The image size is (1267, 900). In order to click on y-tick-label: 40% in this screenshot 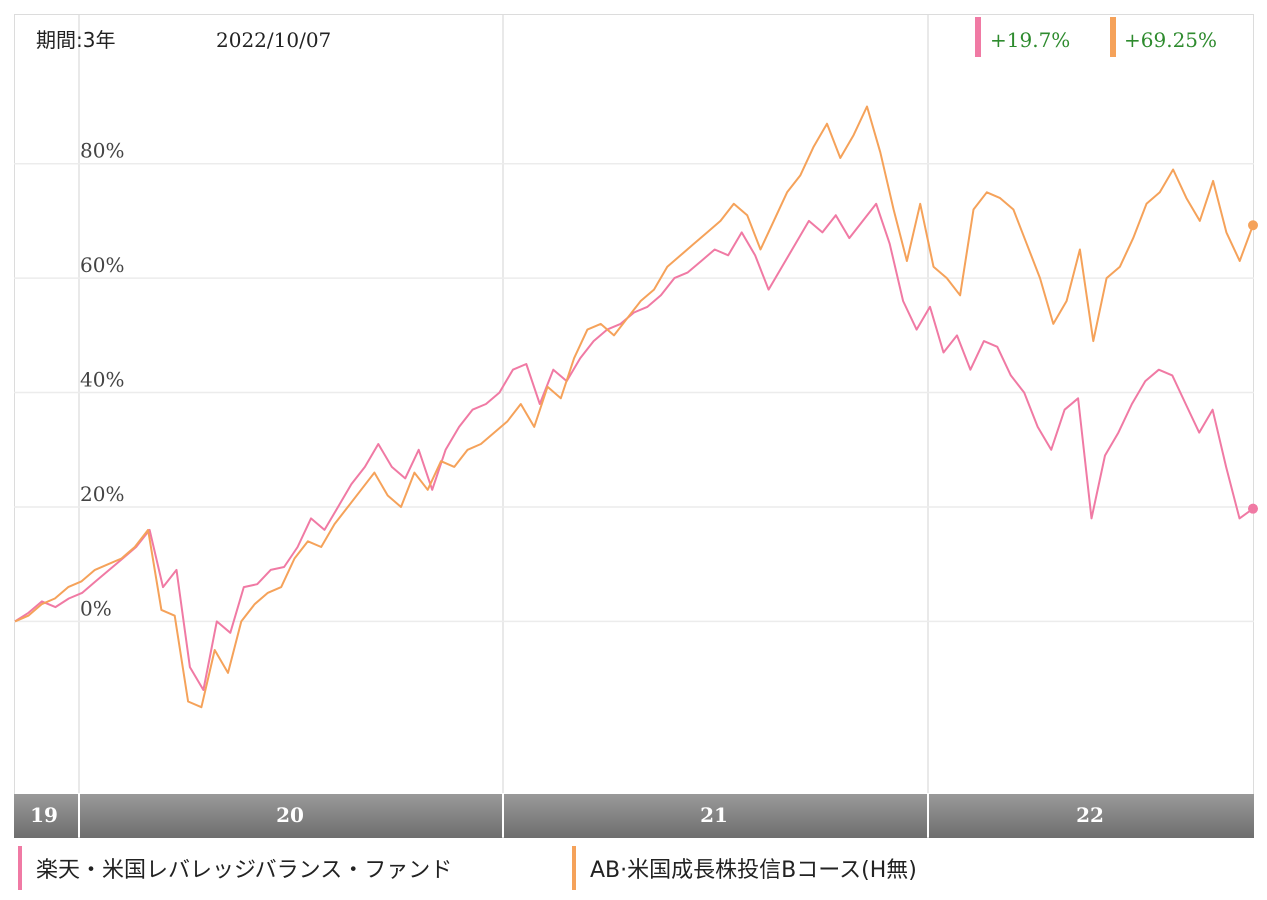, I will do `click(102, 380)`.